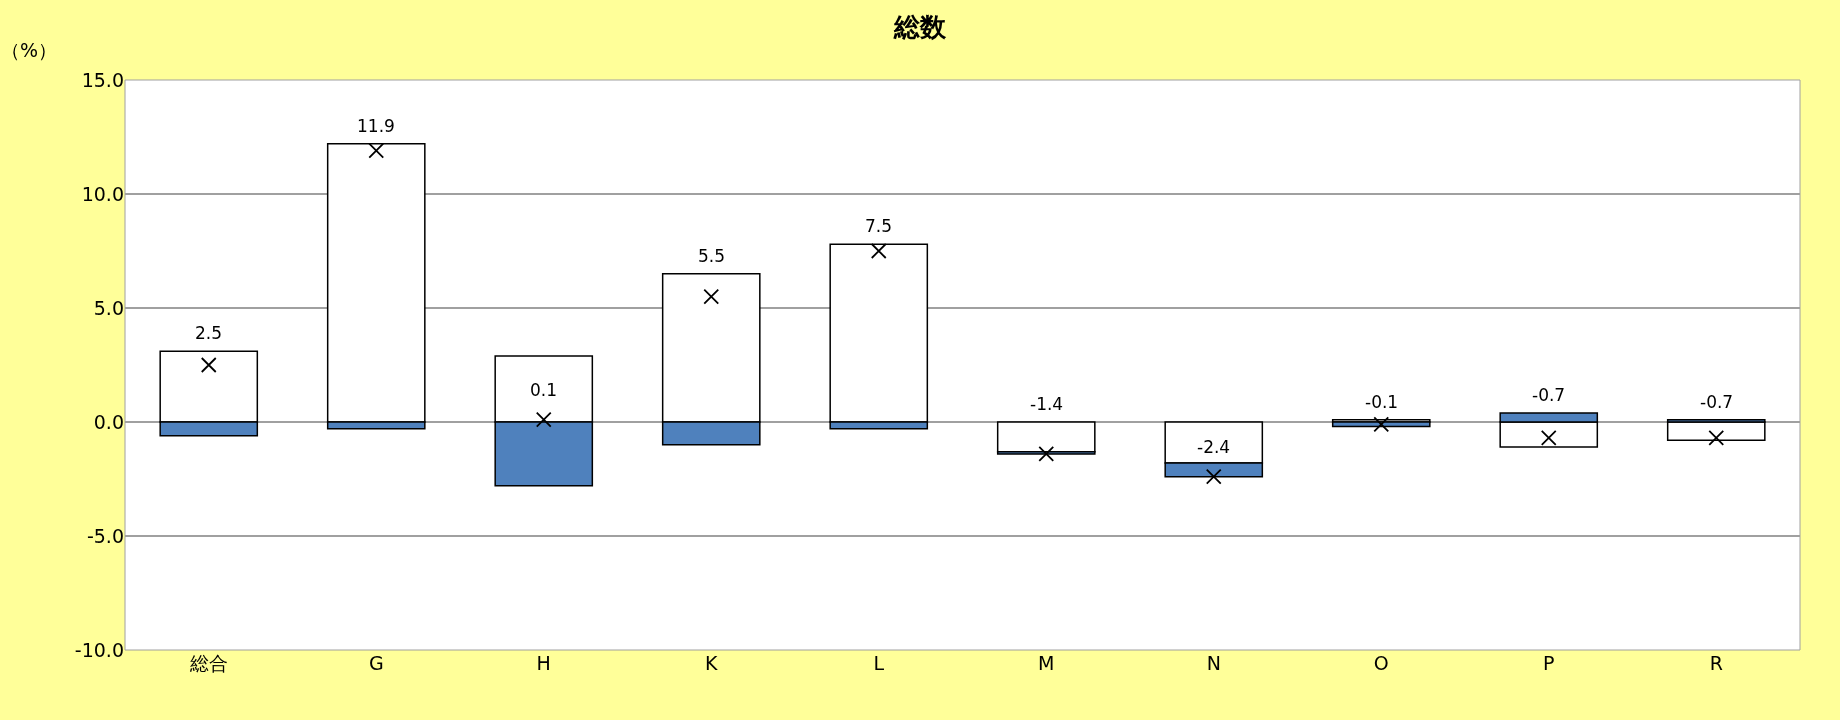 The image size is (1840, 720). Describe the element at coordinates (543, 663) in the screenshot. I see `x-tick-label: H` at that location.